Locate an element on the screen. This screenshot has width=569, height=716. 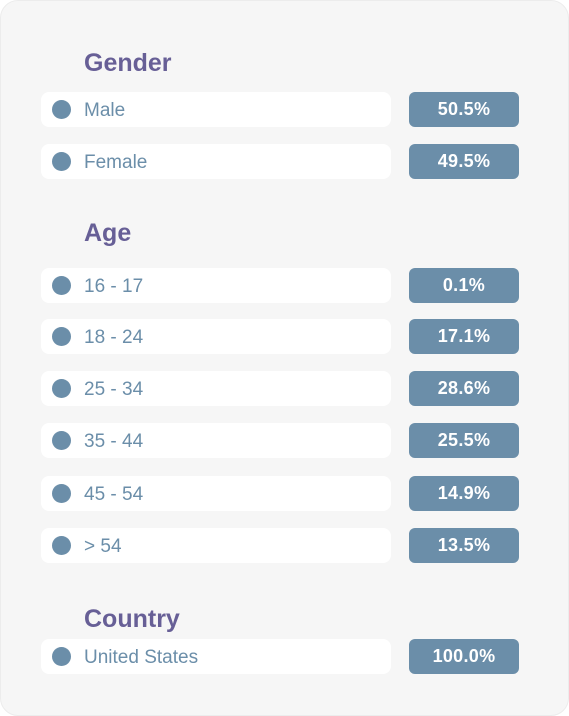
value-badge: 100.0% is located at coordinates (464, 656).